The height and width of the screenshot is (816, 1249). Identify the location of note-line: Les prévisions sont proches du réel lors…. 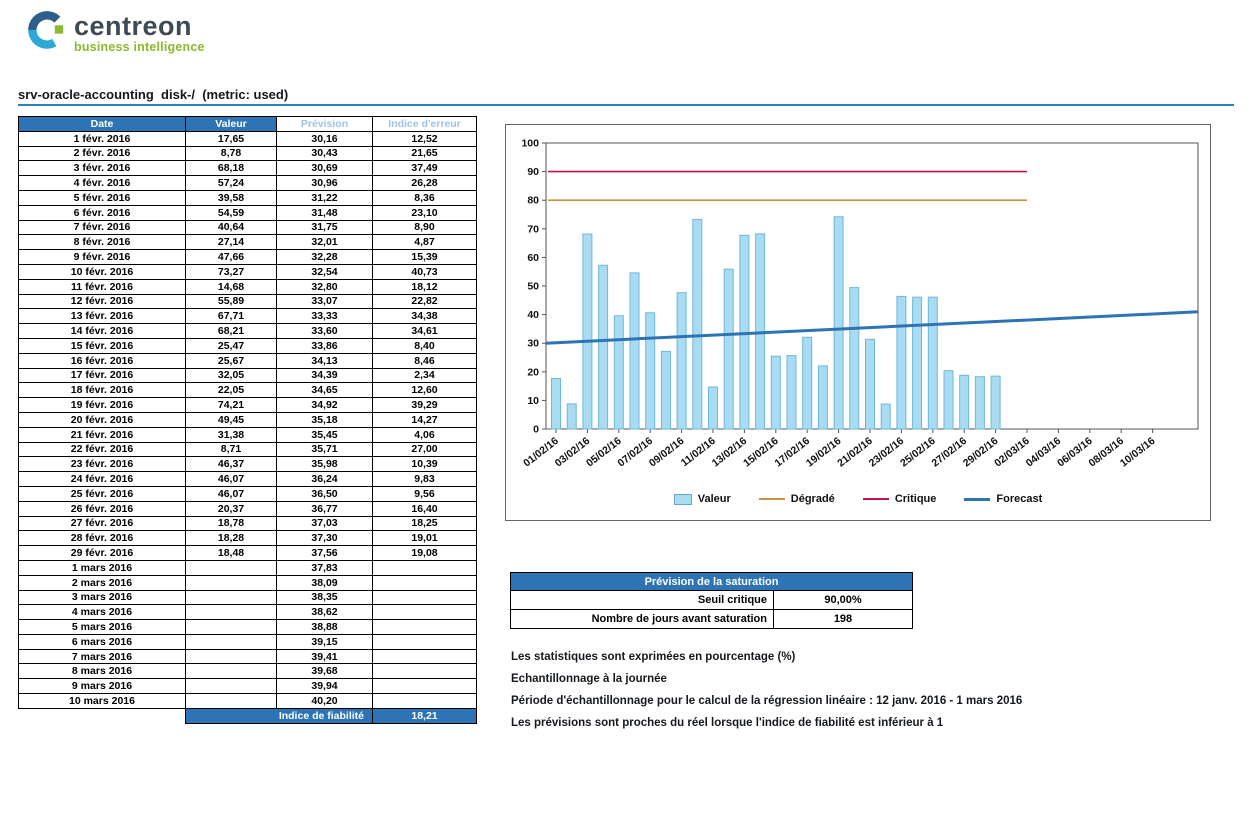
(727, 723).